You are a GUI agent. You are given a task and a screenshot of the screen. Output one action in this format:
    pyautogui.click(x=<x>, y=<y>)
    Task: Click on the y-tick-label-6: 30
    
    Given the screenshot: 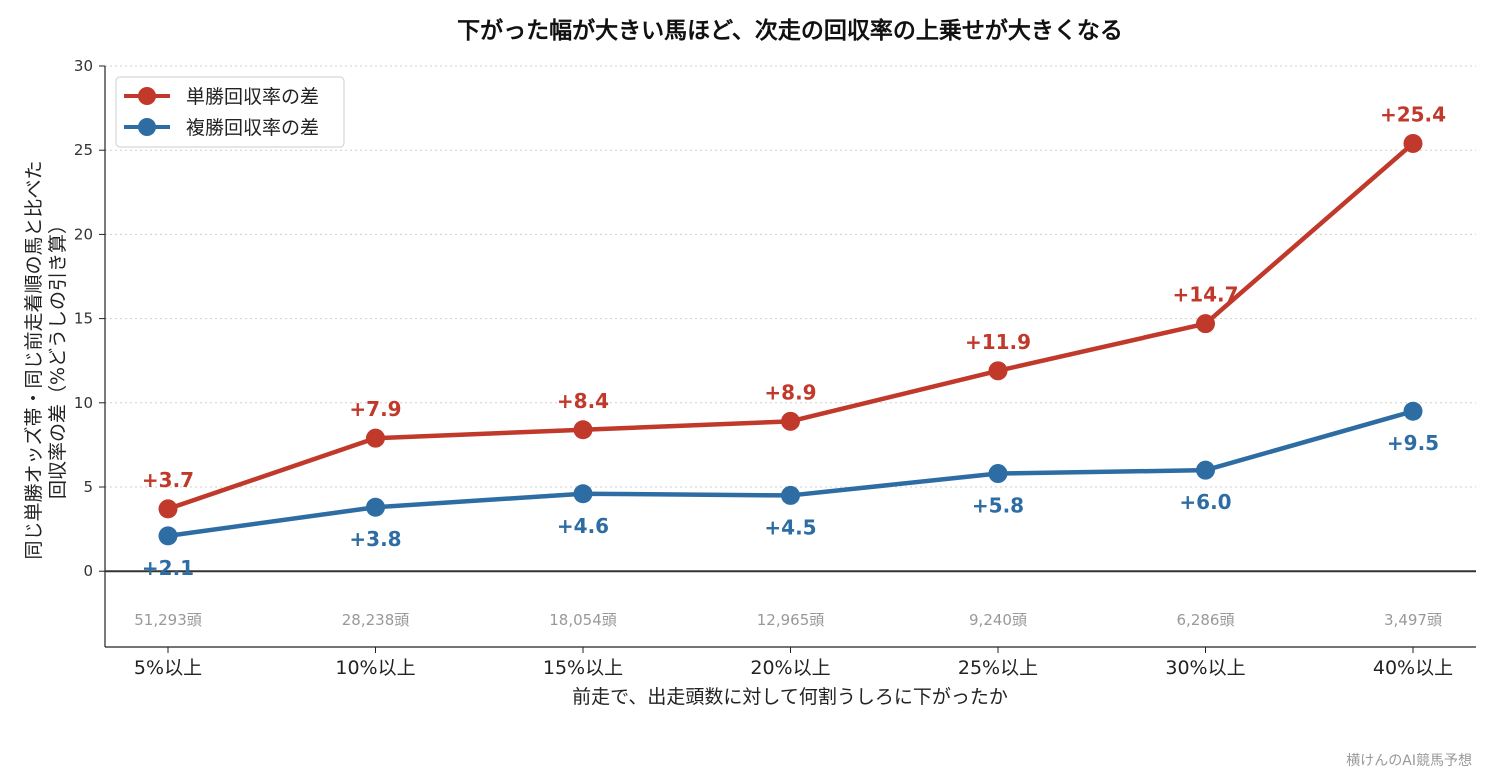 What is the action you would take?
    pyautogui.click(x=83, y=66)
    